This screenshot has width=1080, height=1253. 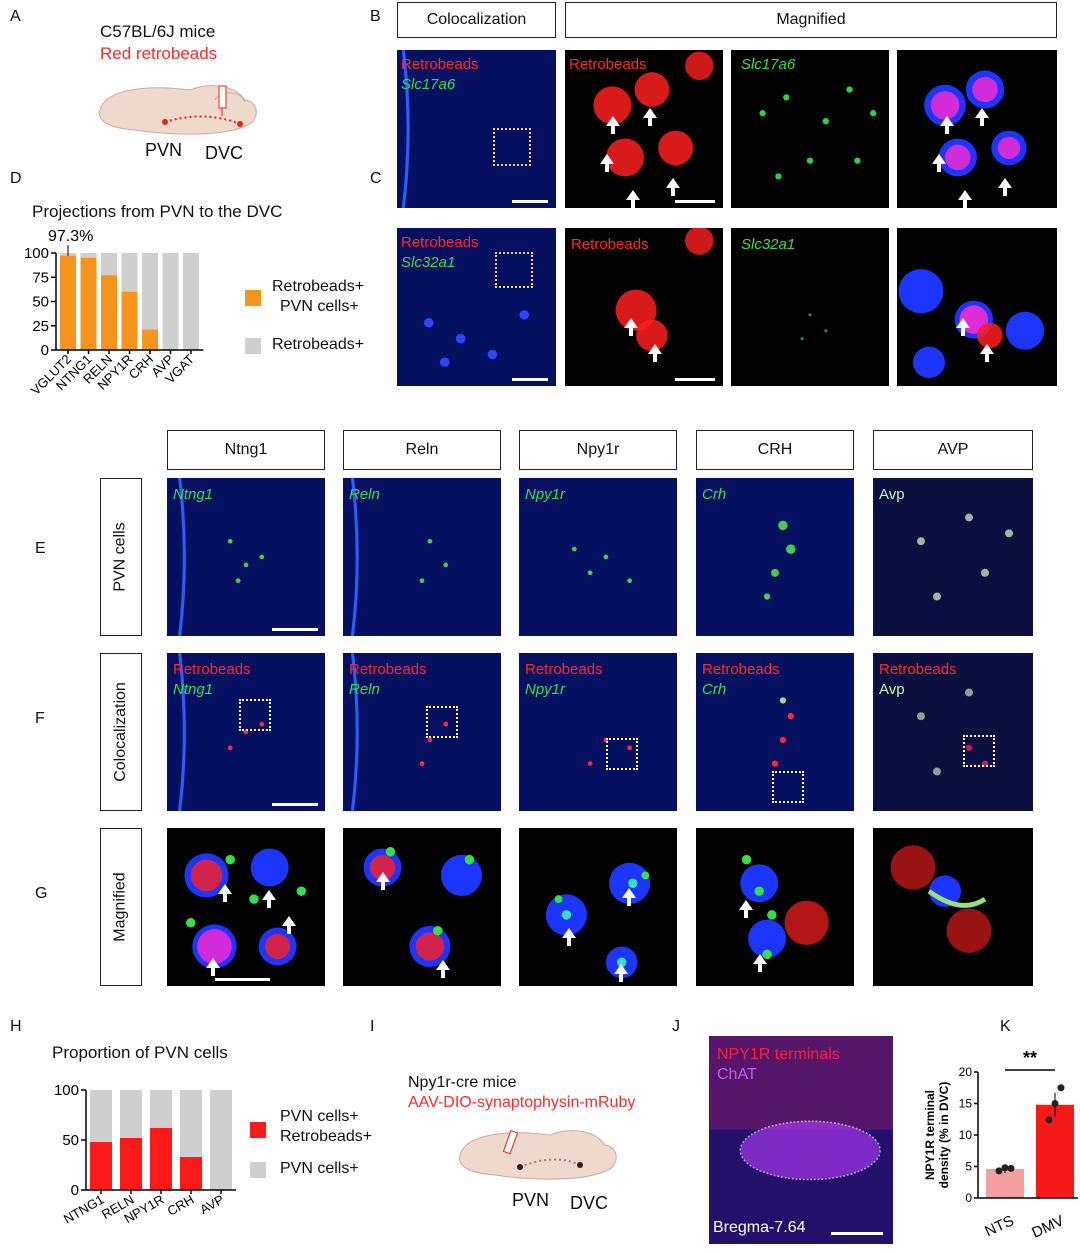 What do you see at coordinates (476, 307) in the screenshot?
I see `image-c-colocalization: Retrobeads Slc32a1` at bounding box center [476, 307].